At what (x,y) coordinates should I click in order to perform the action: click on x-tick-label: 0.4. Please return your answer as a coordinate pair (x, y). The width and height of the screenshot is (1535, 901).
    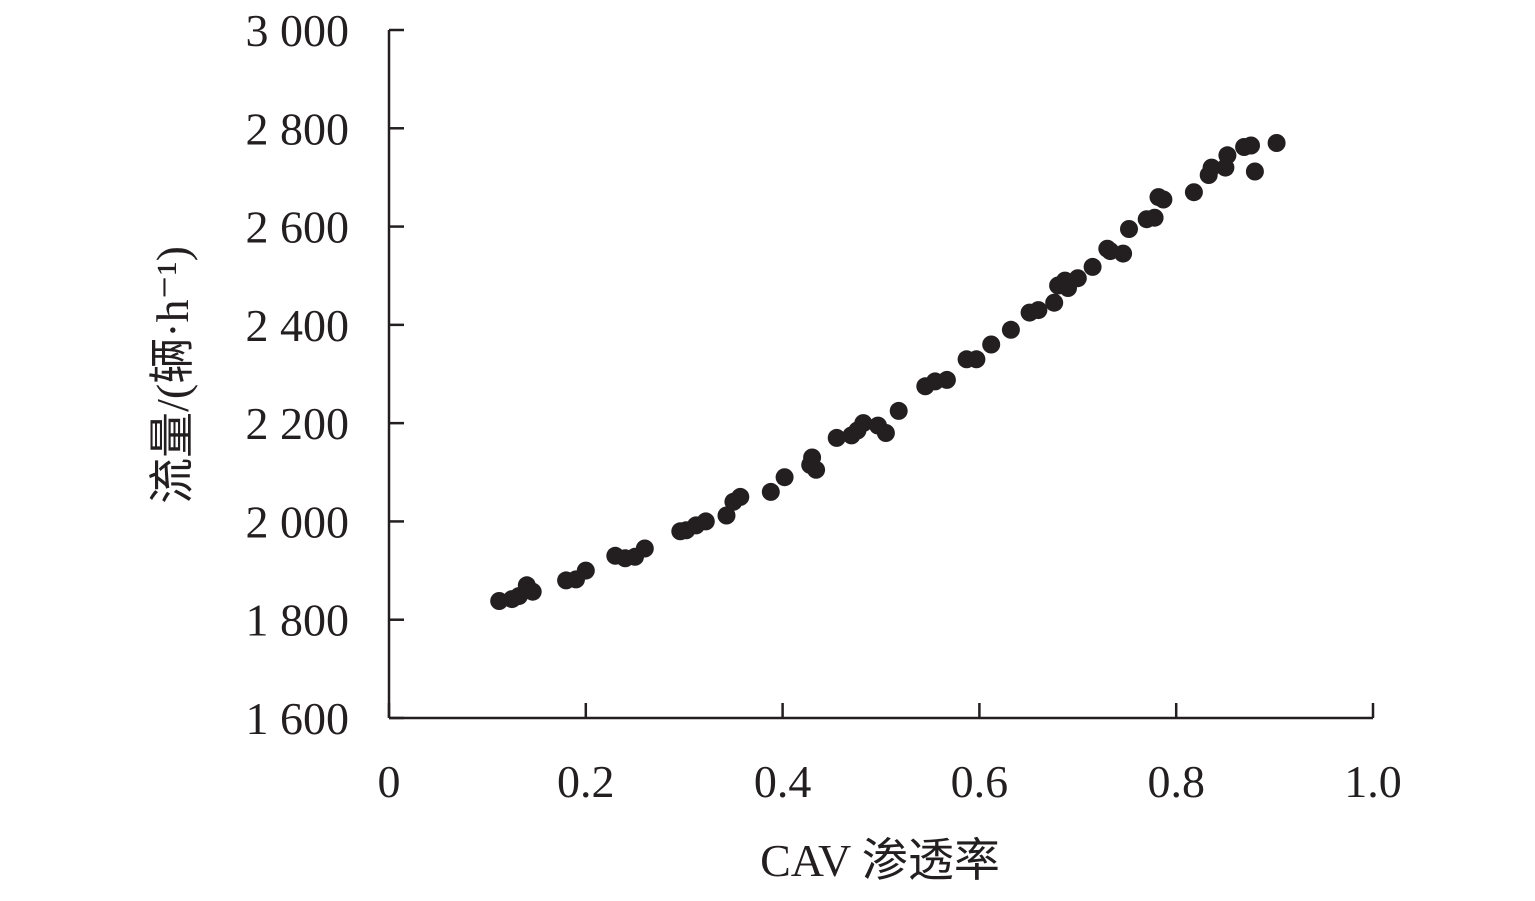
    Looking at the image, I should click on (783, 781).